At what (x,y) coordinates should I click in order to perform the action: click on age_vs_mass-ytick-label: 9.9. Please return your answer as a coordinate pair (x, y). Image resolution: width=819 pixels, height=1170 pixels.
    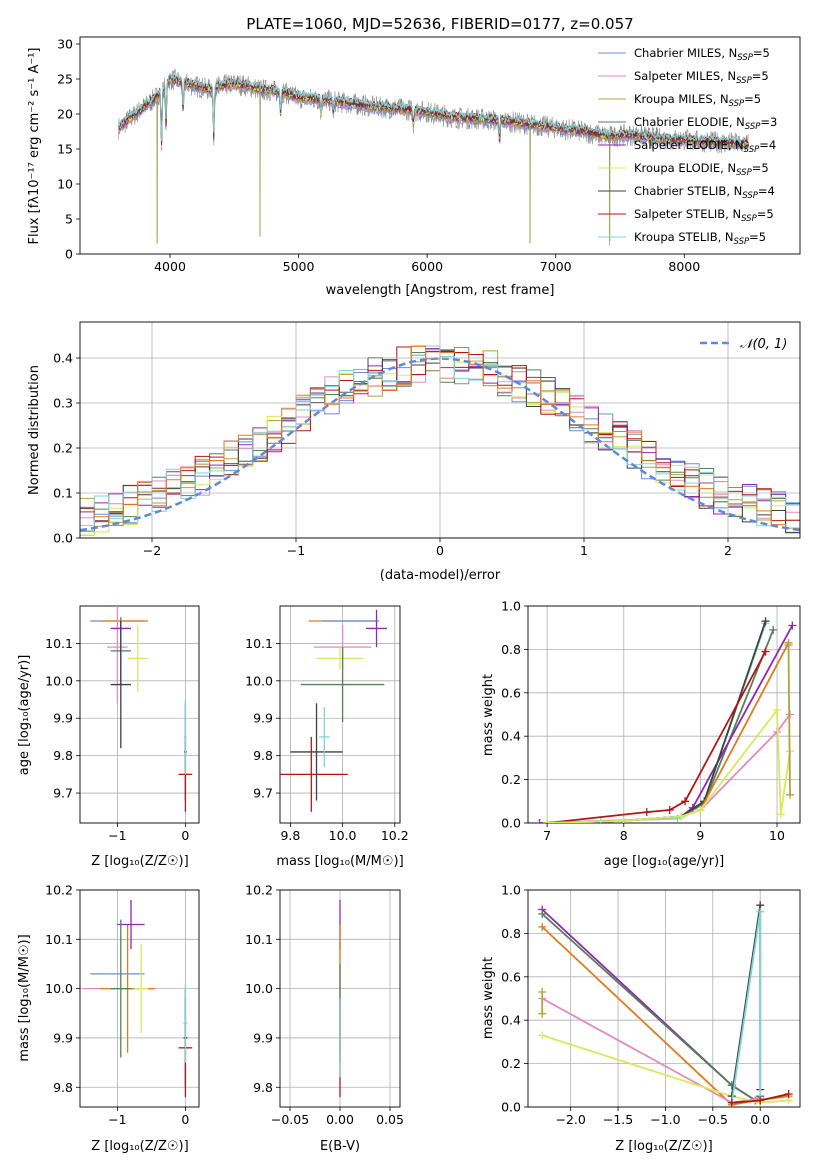
    Looking at the image, I should click on (263, 718).